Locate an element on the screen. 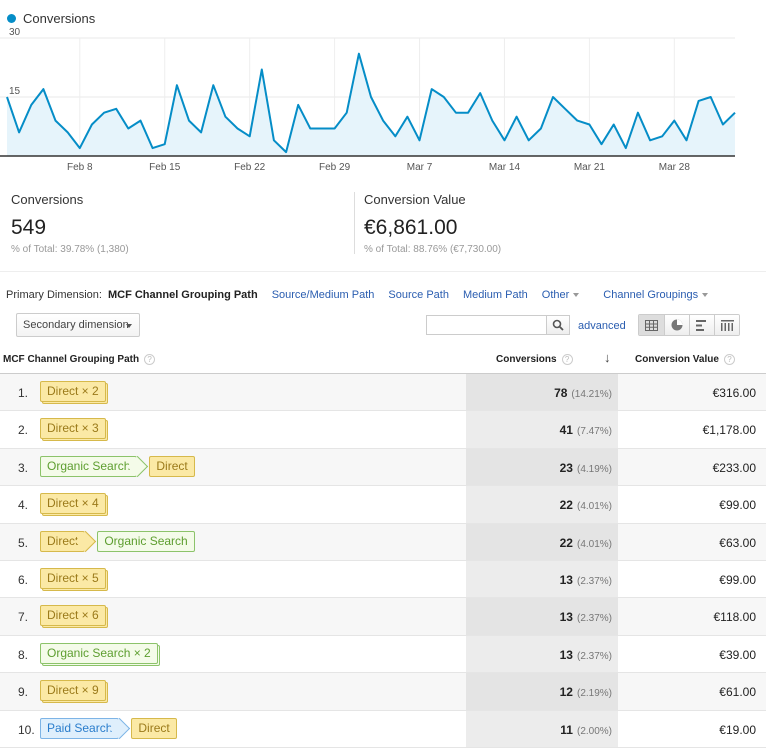  view-switcher is located at coordinates (689, 325).